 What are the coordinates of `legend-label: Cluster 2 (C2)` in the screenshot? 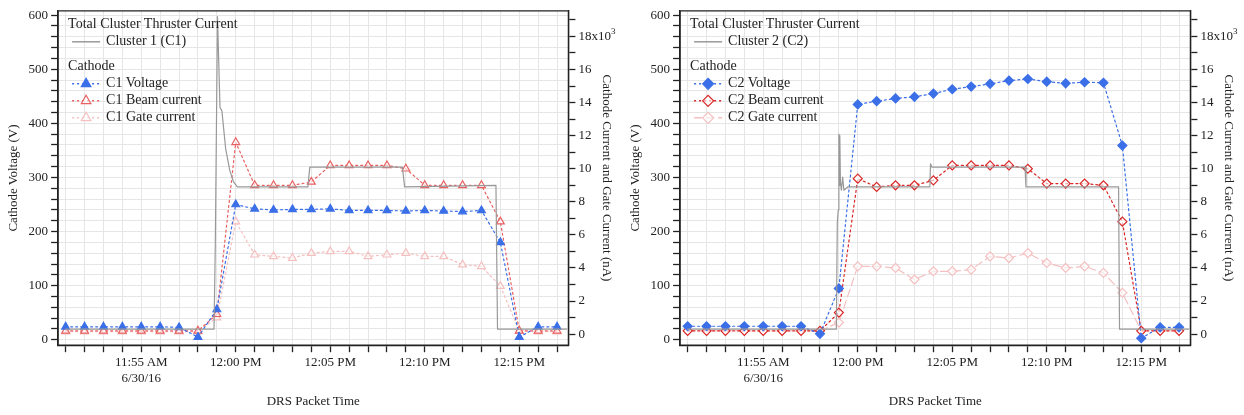 It's located at (768, 41).